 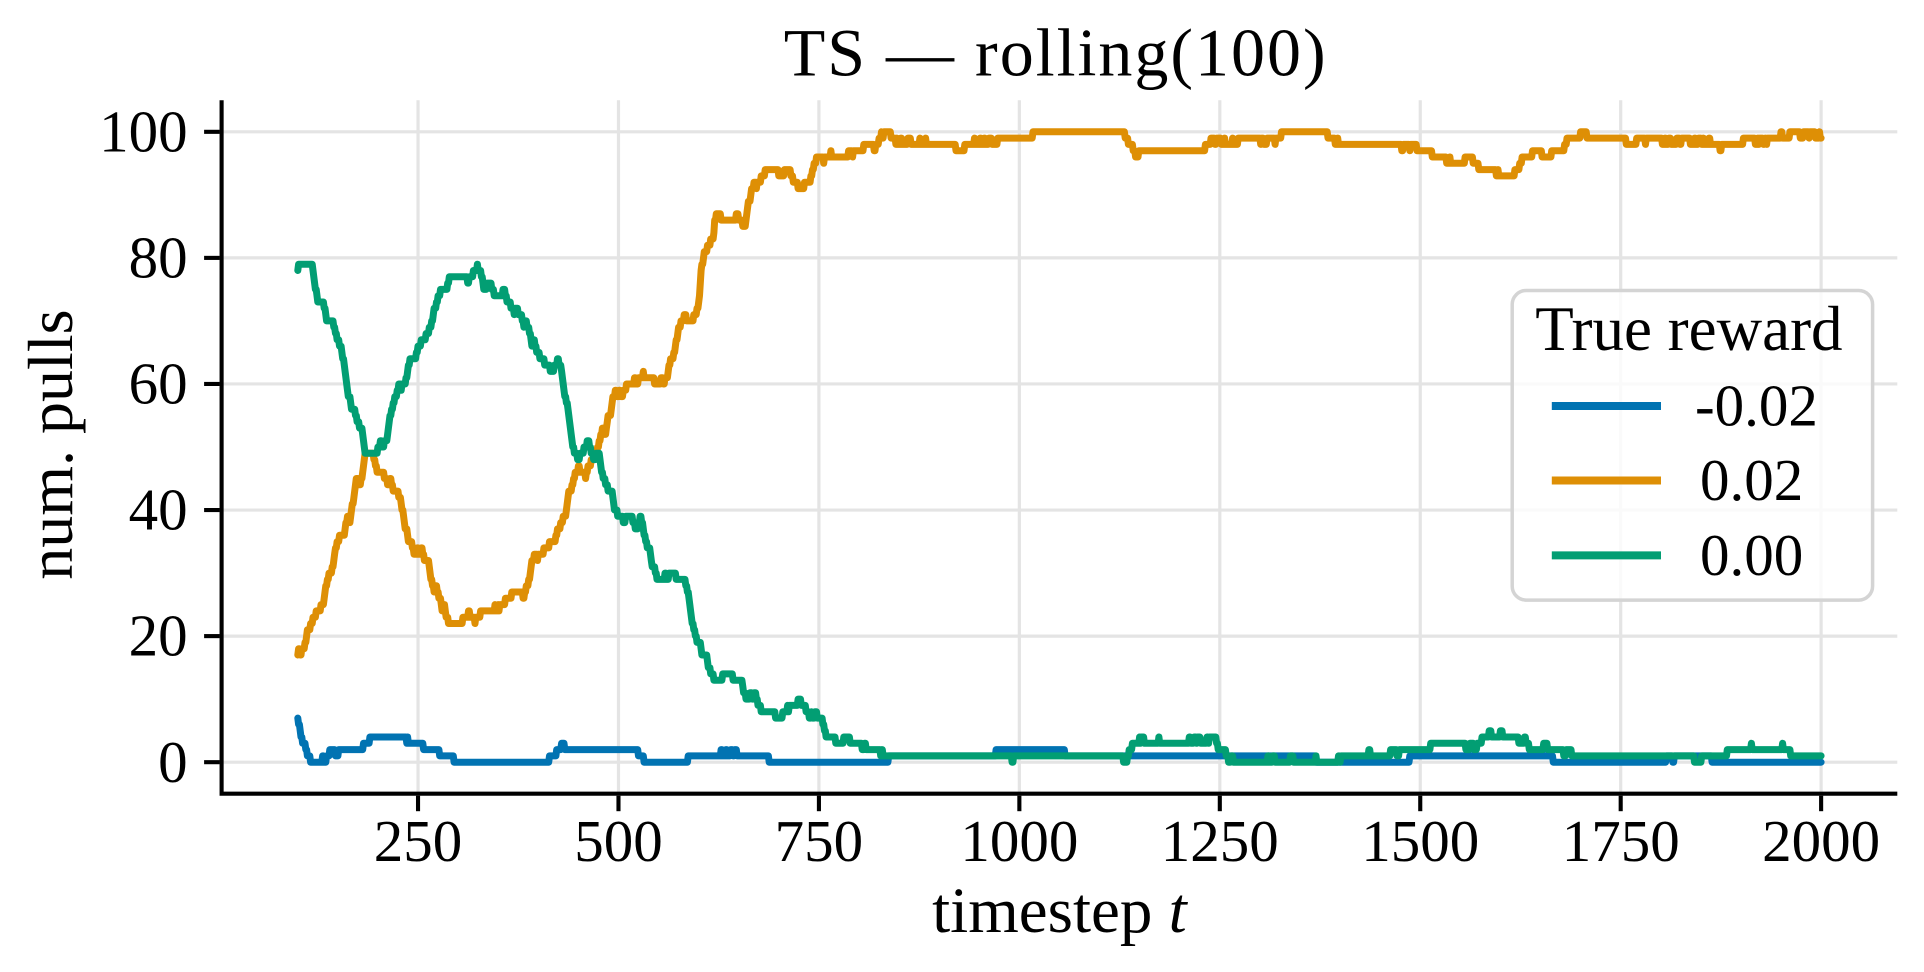 I want to click on svg-text: 1500, so click(x=1420, y=841).